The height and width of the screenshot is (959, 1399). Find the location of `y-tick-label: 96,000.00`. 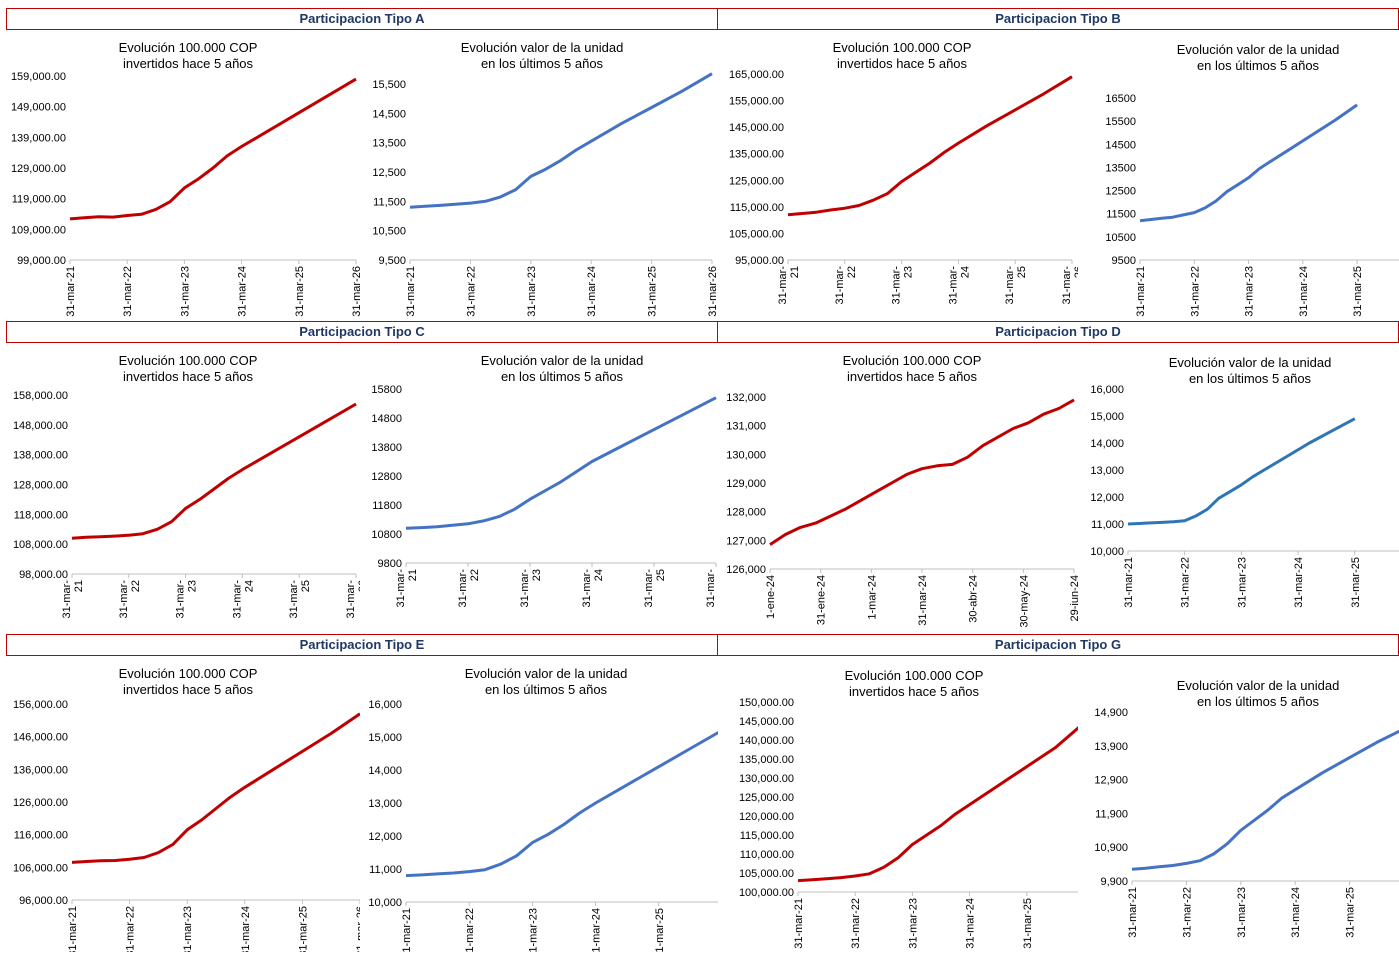

y-tick-label: 96,000.00 is located at coordinates (43, 901).